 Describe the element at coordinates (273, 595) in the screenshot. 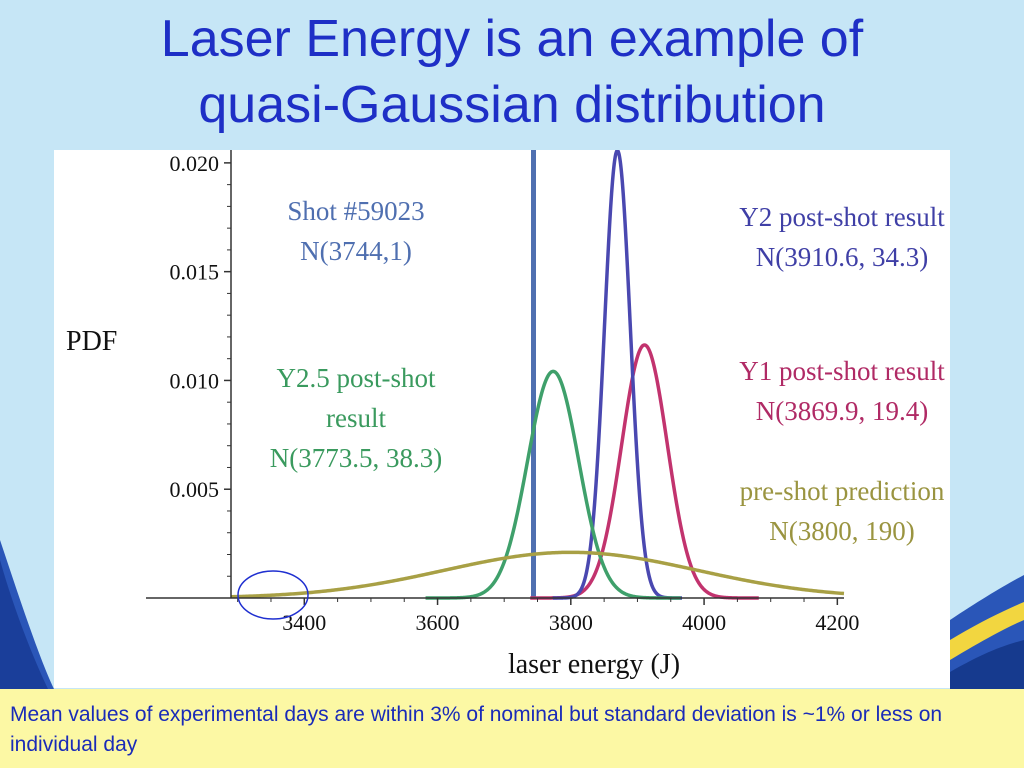

I see `highlight-circle` at that location.